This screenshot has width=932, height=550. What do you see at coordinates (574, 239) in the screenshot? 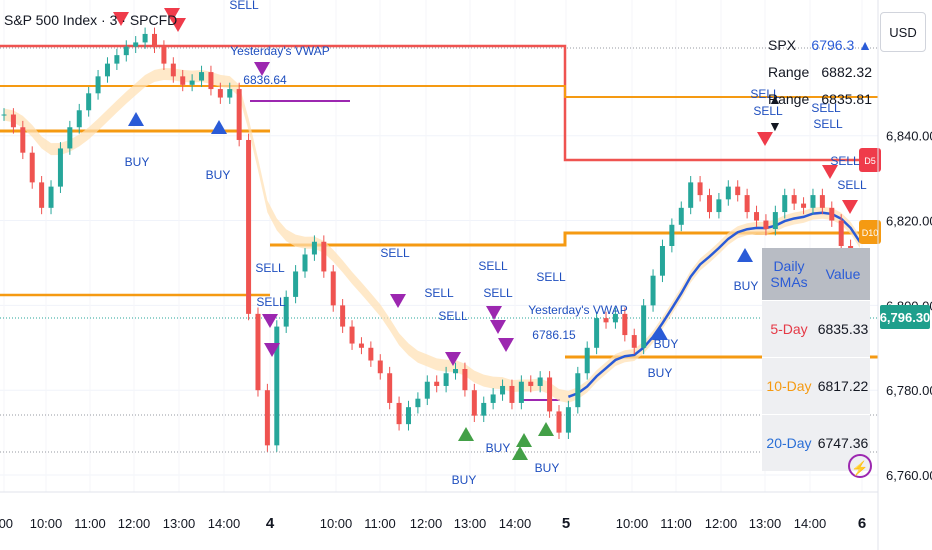
I see `level-orange-mid` at bounding box center [574, 239].